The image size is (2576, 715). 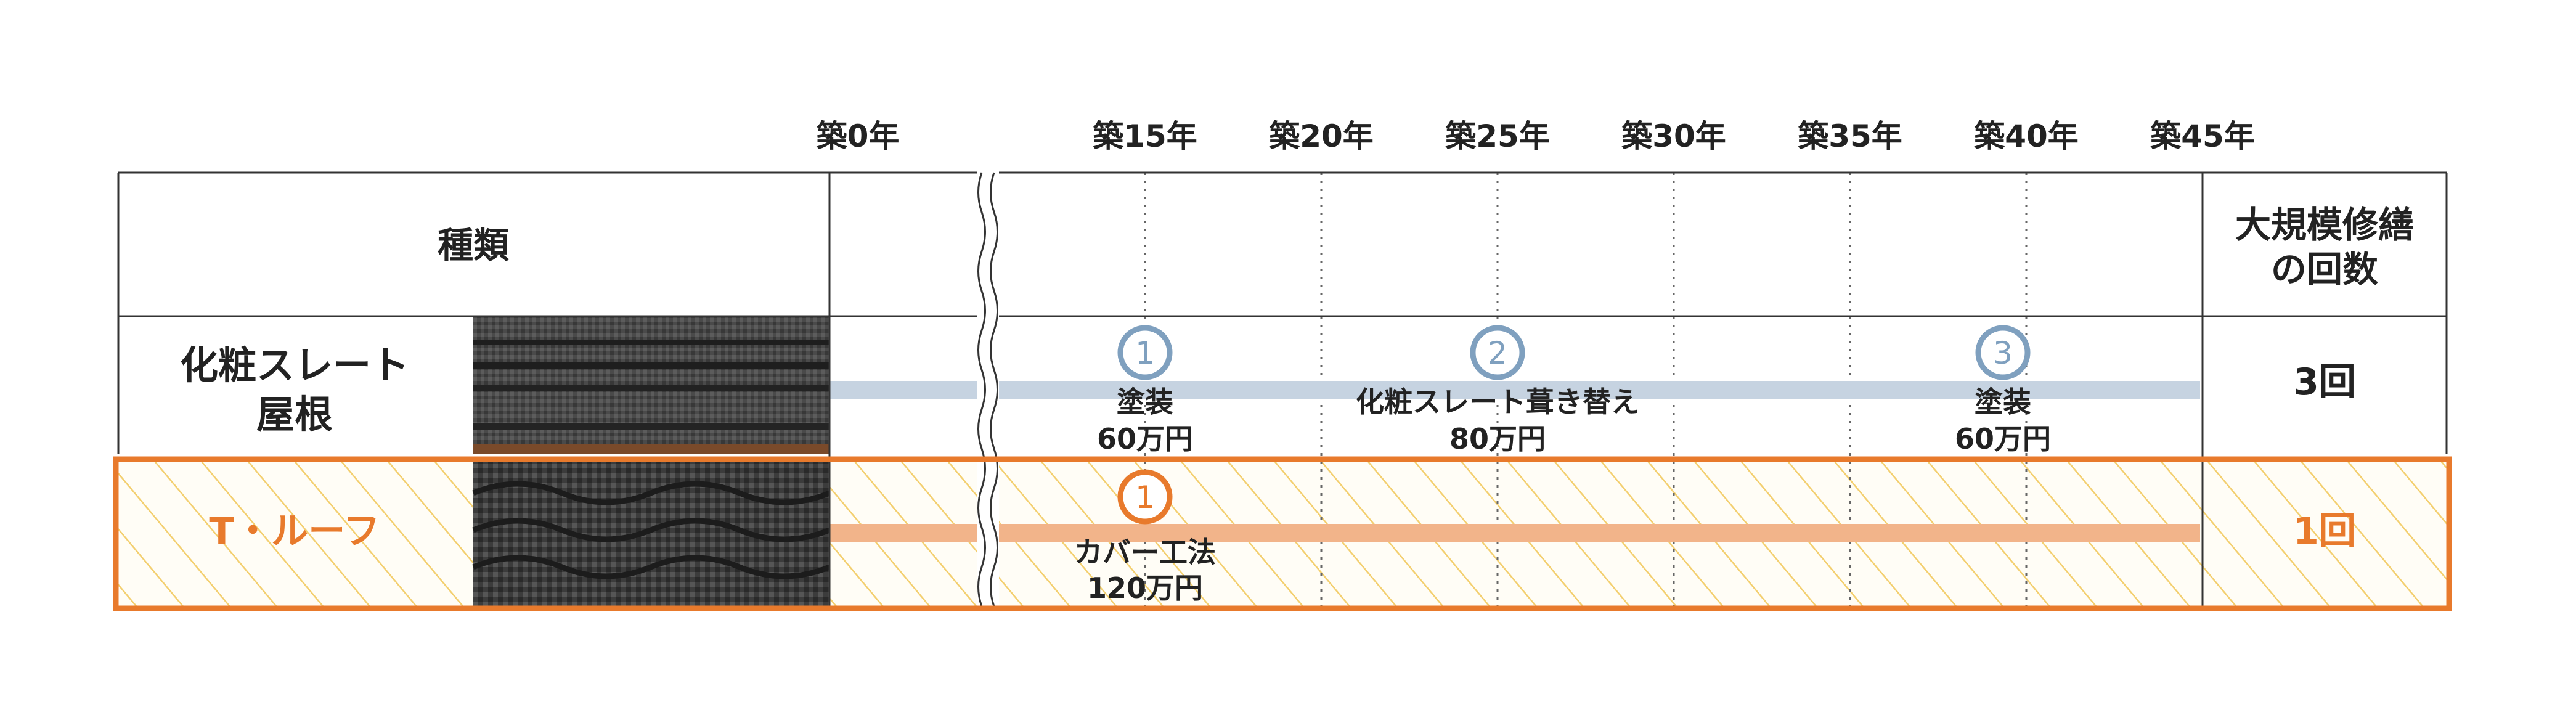 What do you see at coordinates (1145, 552) in the screenshot?
I see `event-label: カバー工法` at bounding box center [1145, 552].